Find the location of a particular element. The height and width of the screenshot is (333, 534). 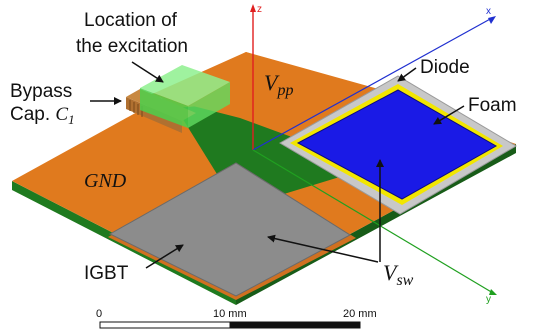

foam-block is located at coordinates (397, 144).